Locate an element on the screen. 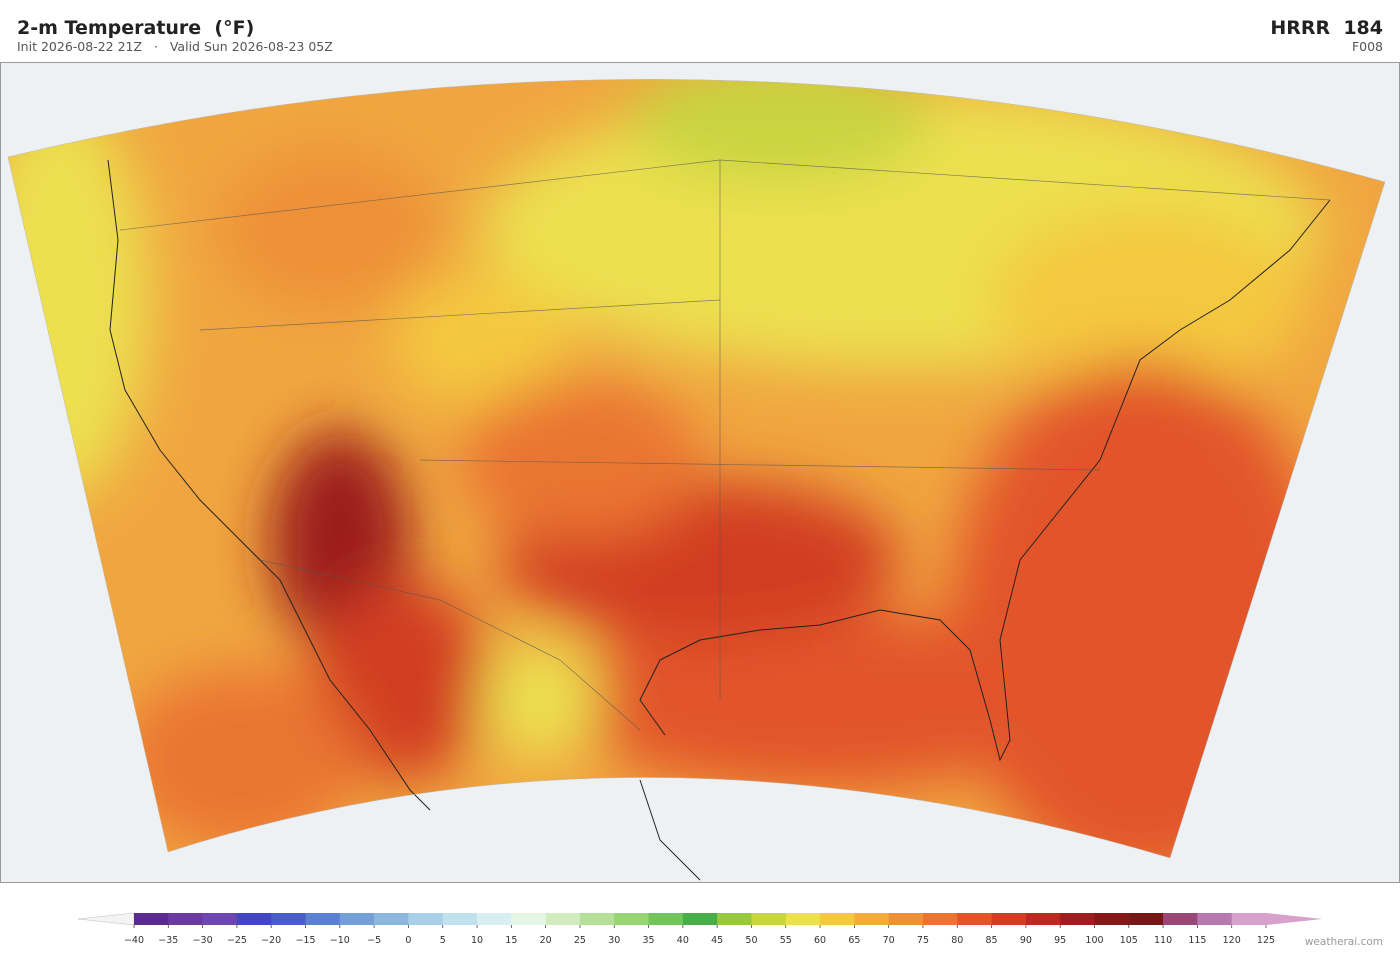  colorbar-tick-label: −5 is located at coordinates (374, 940).